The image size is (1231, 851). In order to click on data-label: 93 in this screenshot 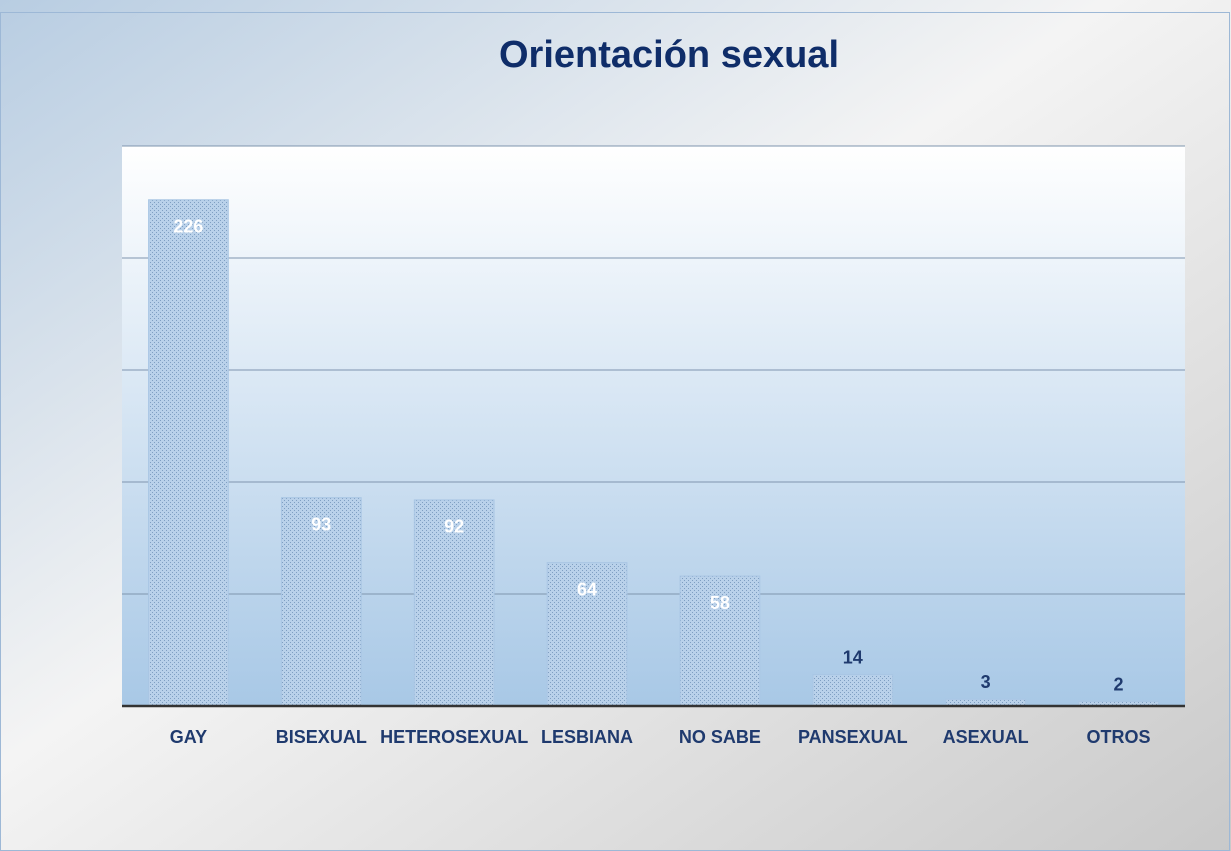, I will do `click(321, 524)`.